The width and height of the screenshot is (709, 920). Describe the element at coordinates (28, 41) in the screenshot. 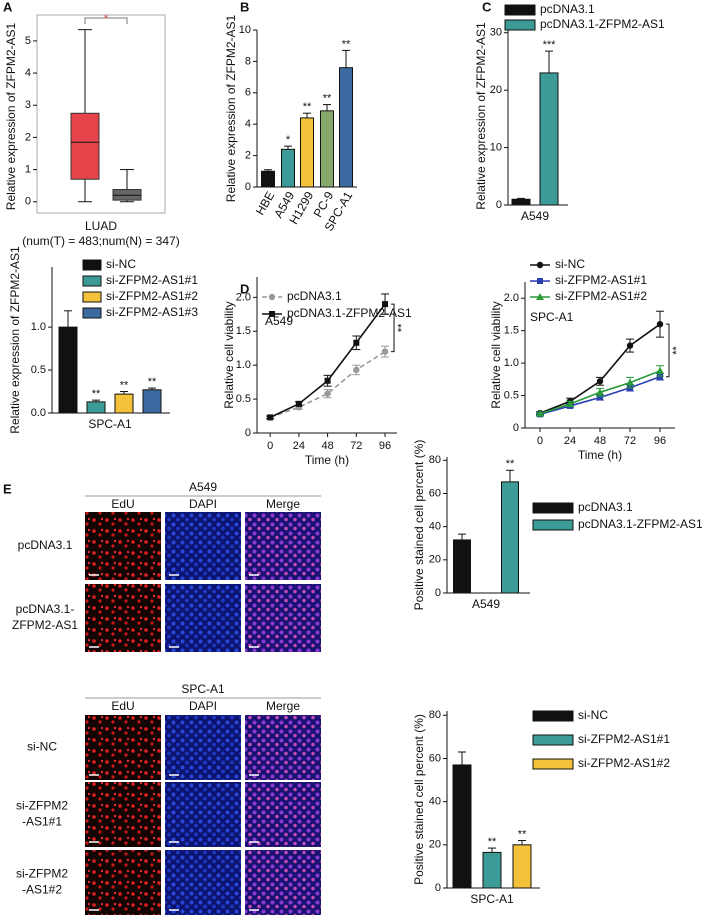

I see `y-tick-label: 5` at that location.